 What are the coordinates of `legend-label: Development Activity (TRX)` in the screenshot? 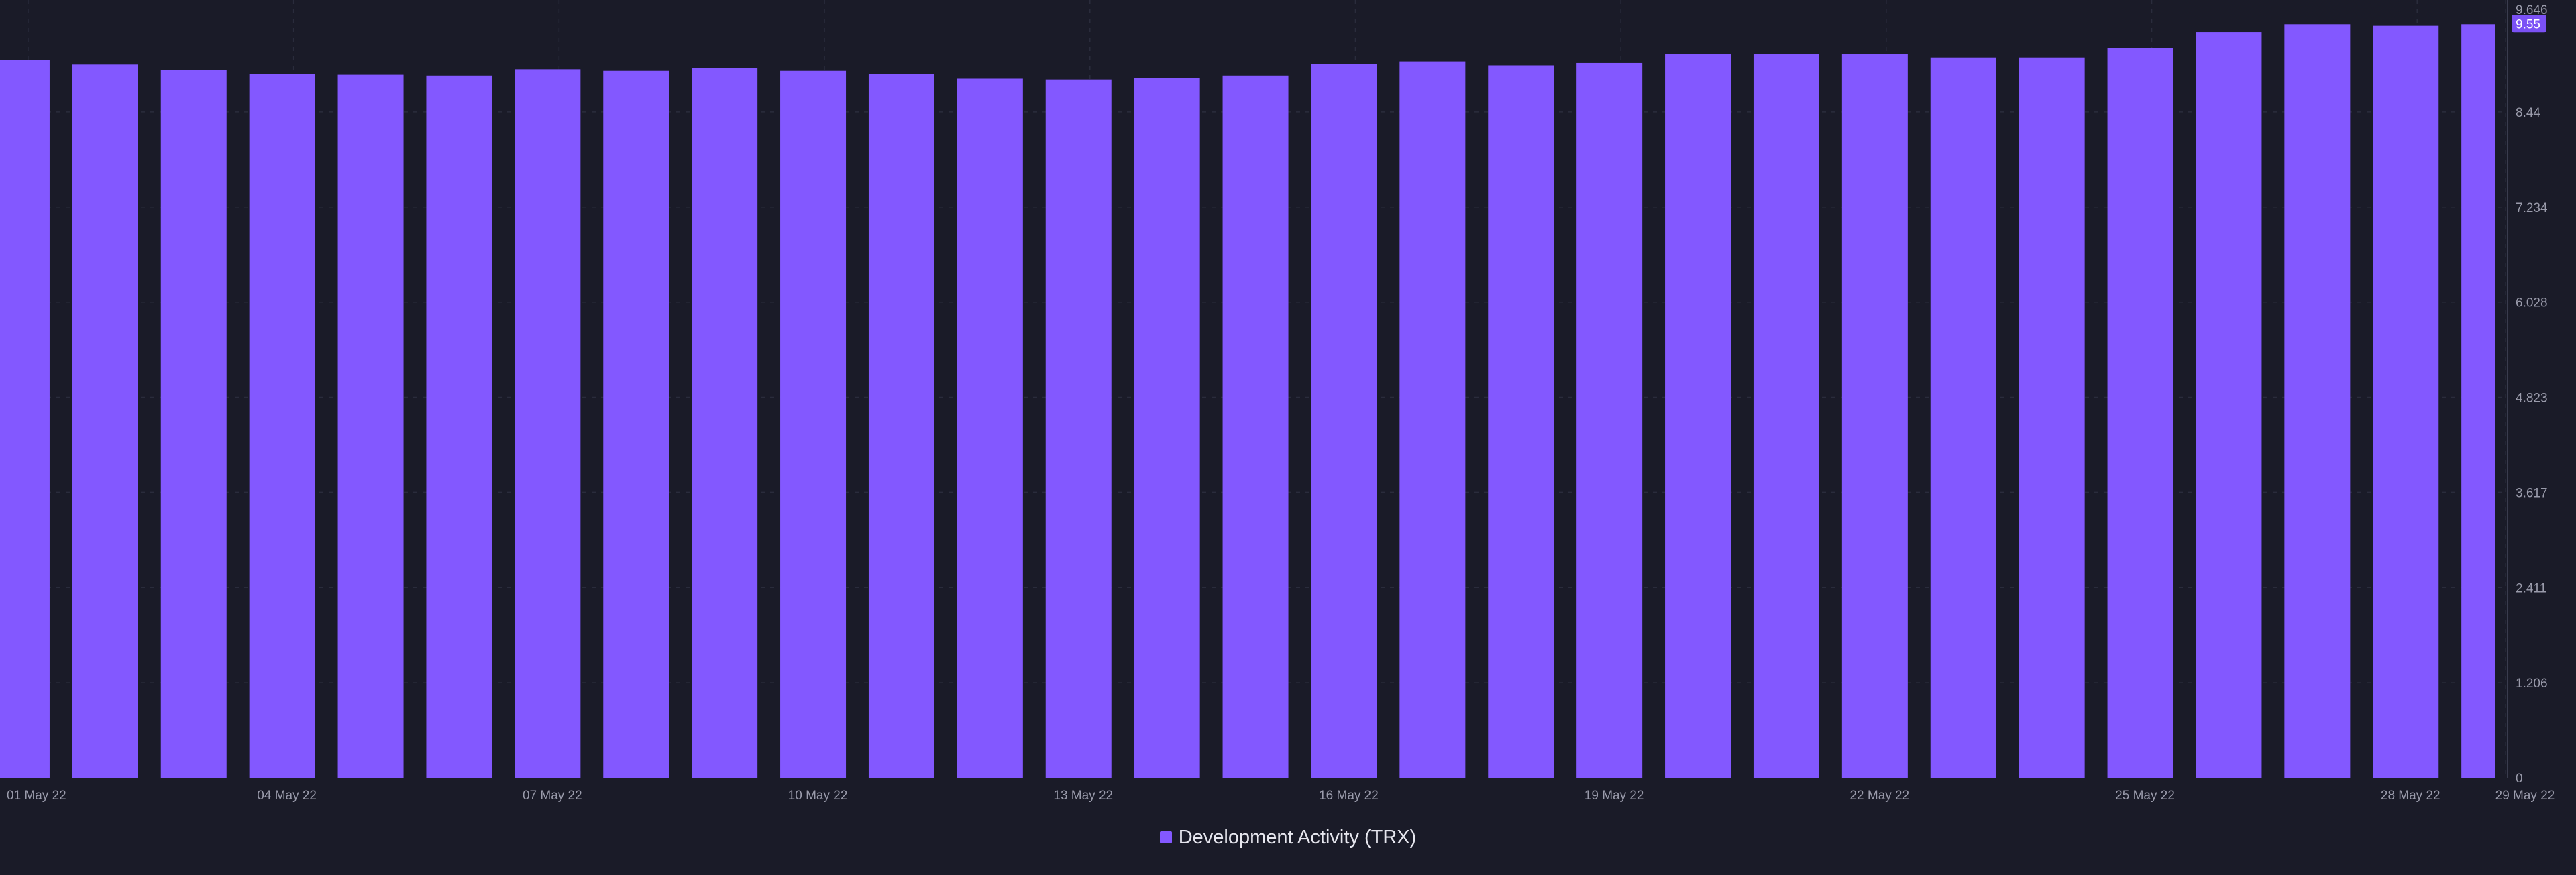 It's located at (1297, 837).